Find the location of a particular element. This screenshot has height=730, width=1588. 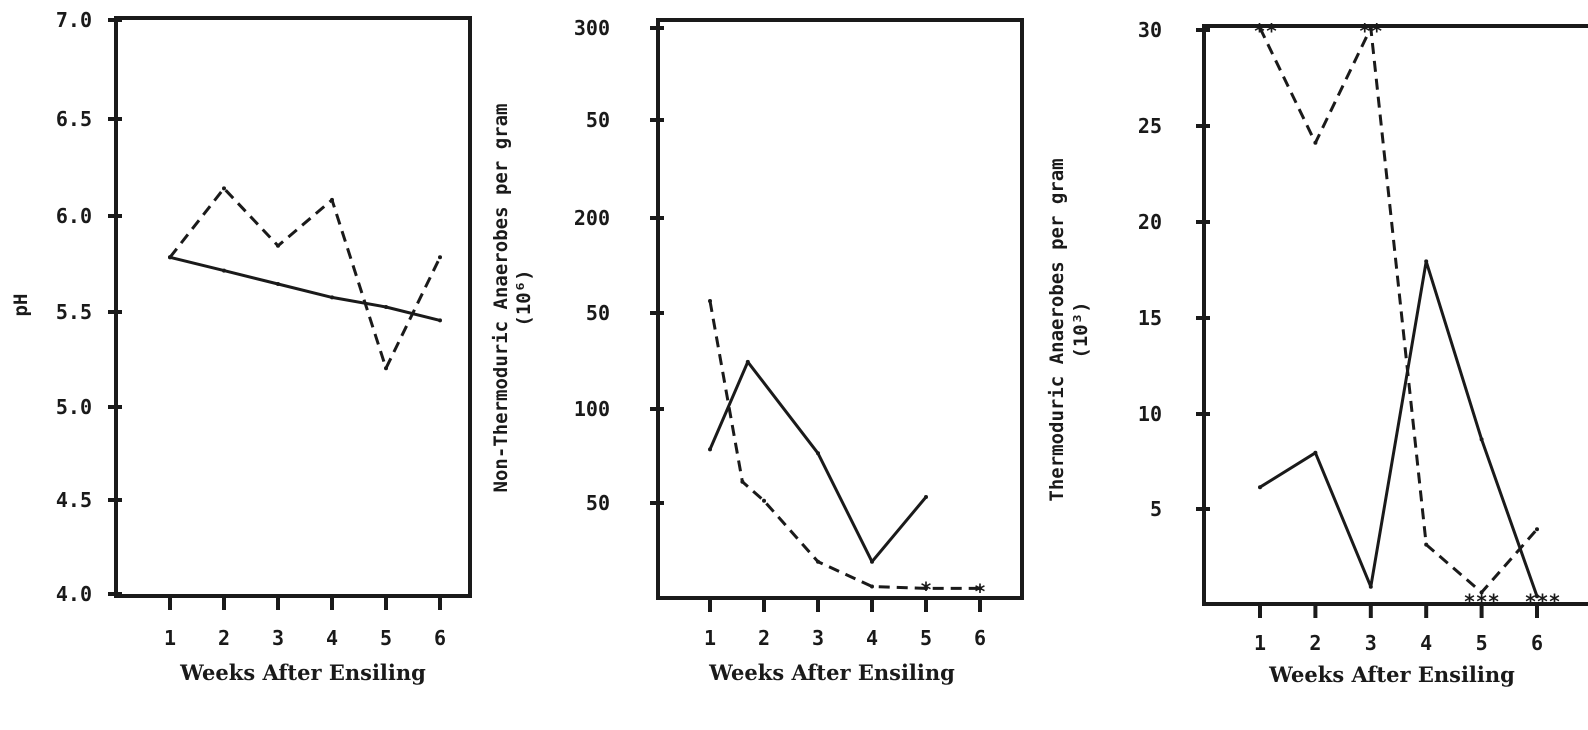

y-axis-ticks: 4.0 4.5 5.0 5.5 6.0 6.5 7.0 is located at coordinates (89, 307).